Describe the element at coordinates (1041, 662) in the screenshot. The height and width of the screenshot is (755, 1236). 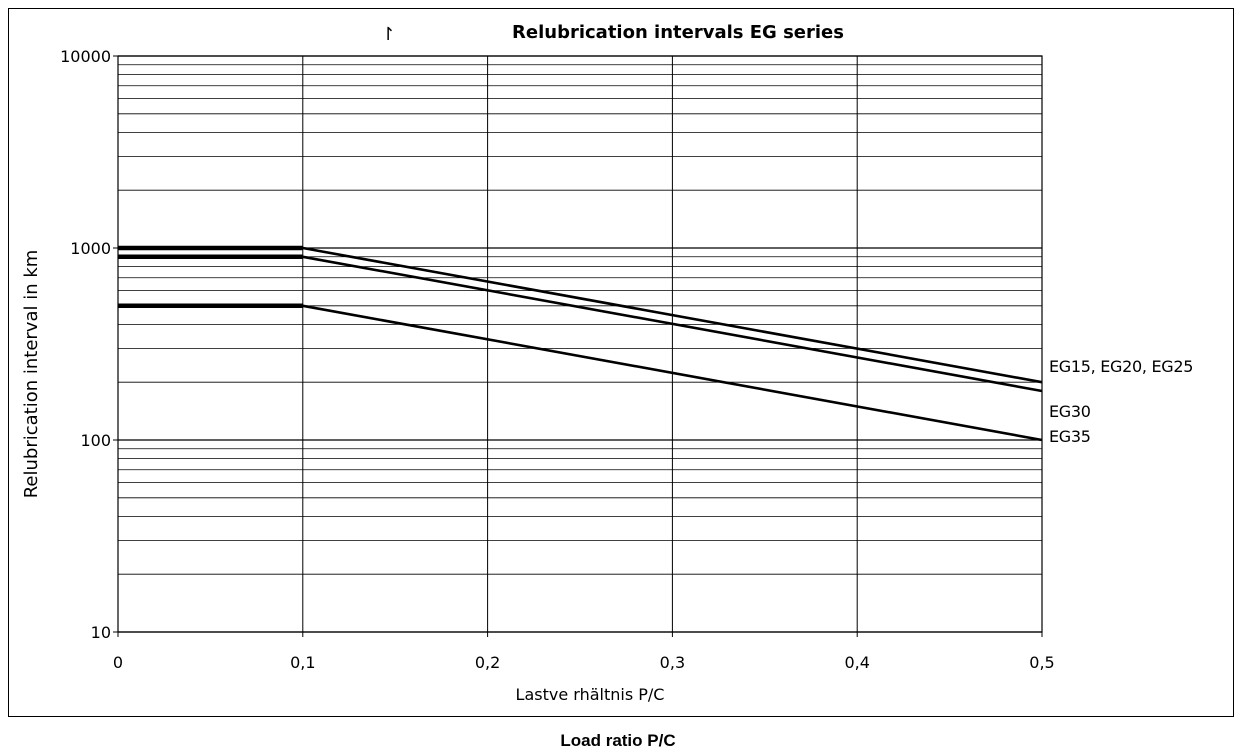
I see `x-tick-label: 0,5` at that location.